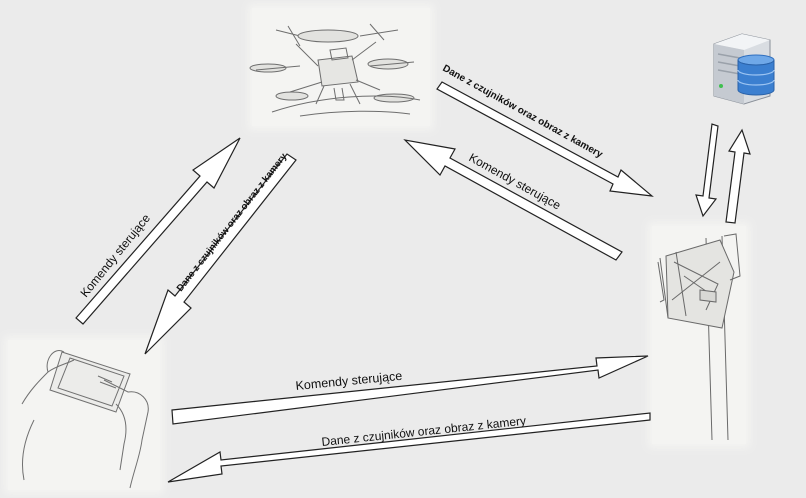  What do you see at coordinates (513, 200) in the screenshot?
I see `arrow-tower-to-drone` at bounding box center [513, 200].